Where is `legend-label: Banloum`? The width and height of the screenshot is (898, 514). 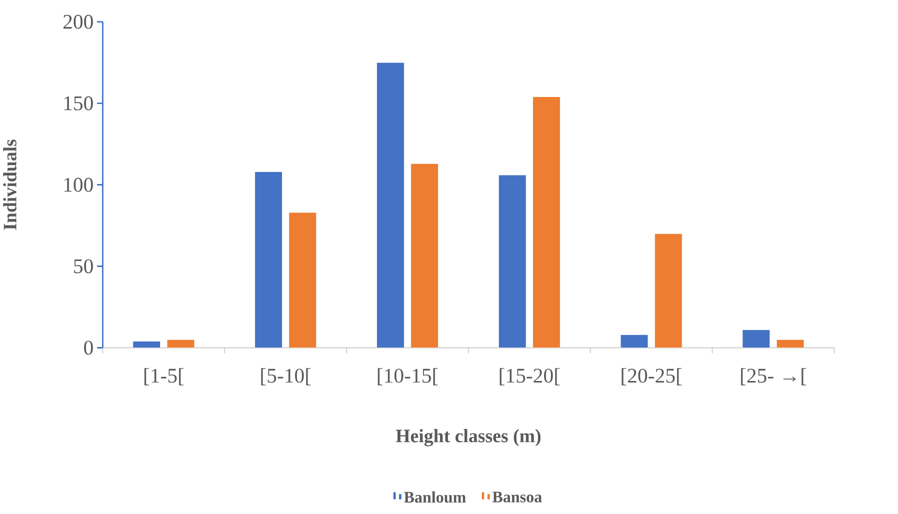 legend-label: Banloum is located at coordinates (435, 497).